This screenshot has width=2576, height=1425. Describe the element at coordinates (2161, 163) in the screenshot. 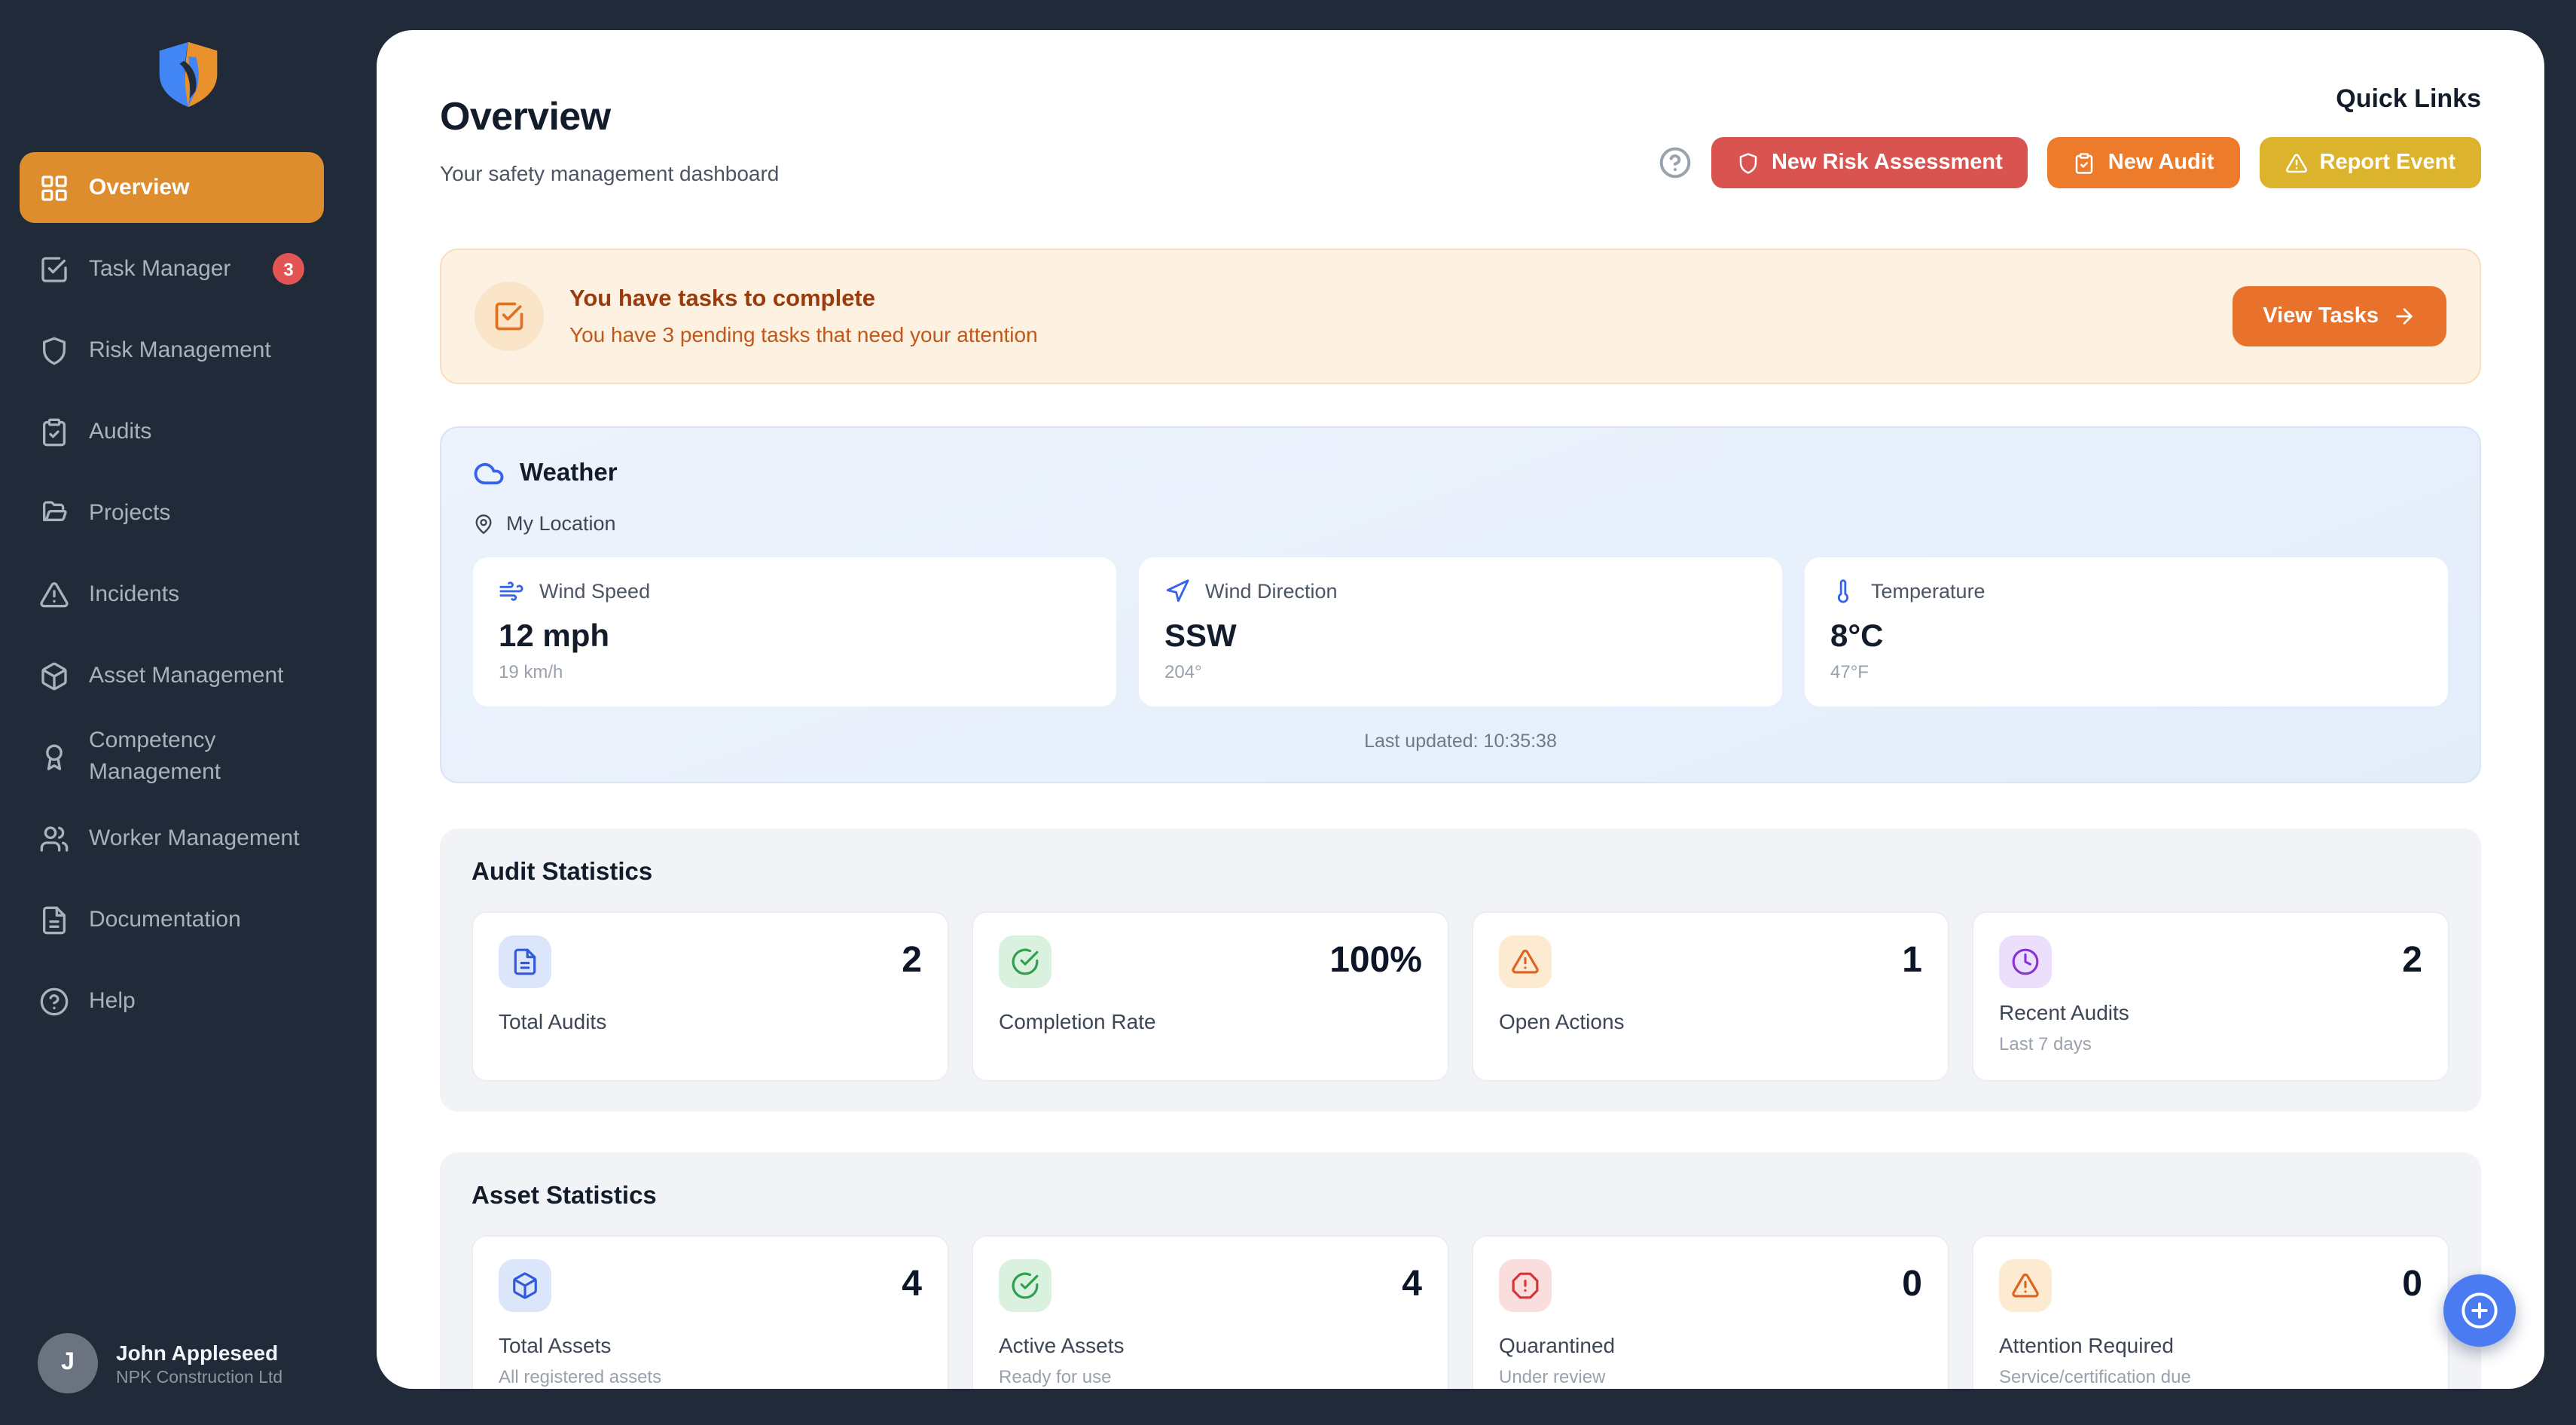

I see `button-label: New Audit` at that location.